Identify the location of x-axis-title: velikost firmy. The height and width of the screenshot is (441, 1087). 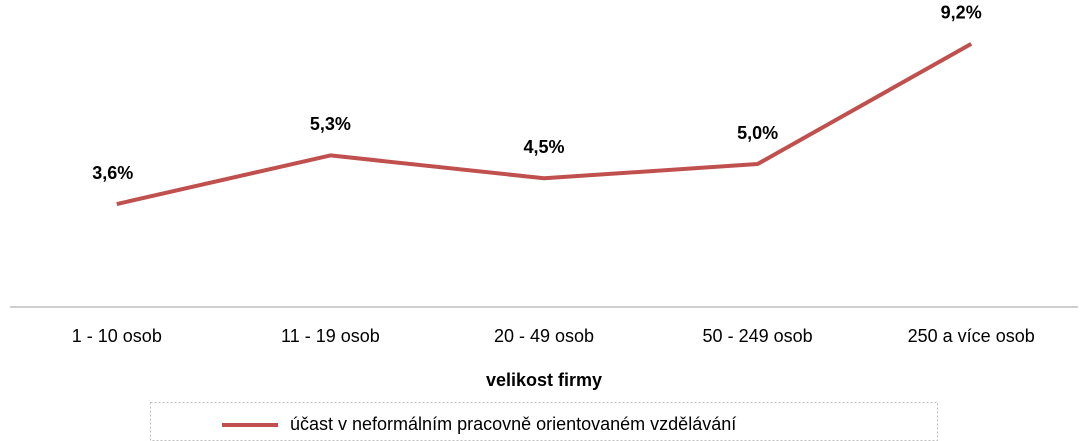
(544, 380).